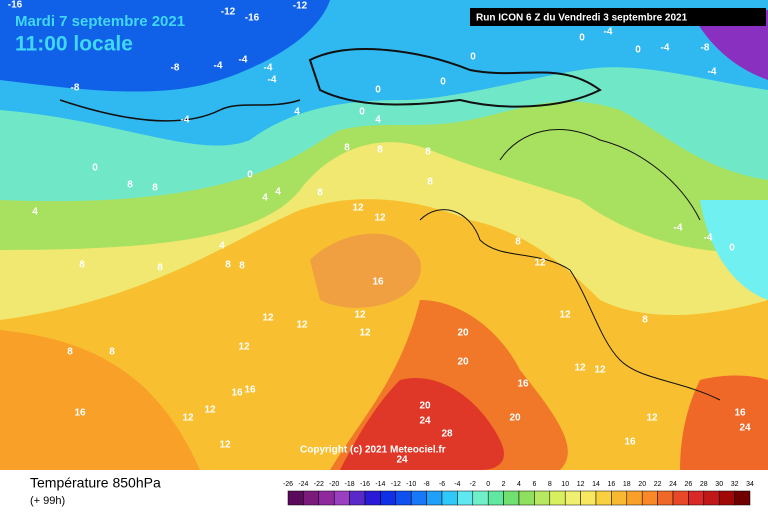 Image resolution: width=768 pixels, height=517 pixels. Describe the element at coordinates (365, 270) in the screenshot. I see `zone-warm` at that location.